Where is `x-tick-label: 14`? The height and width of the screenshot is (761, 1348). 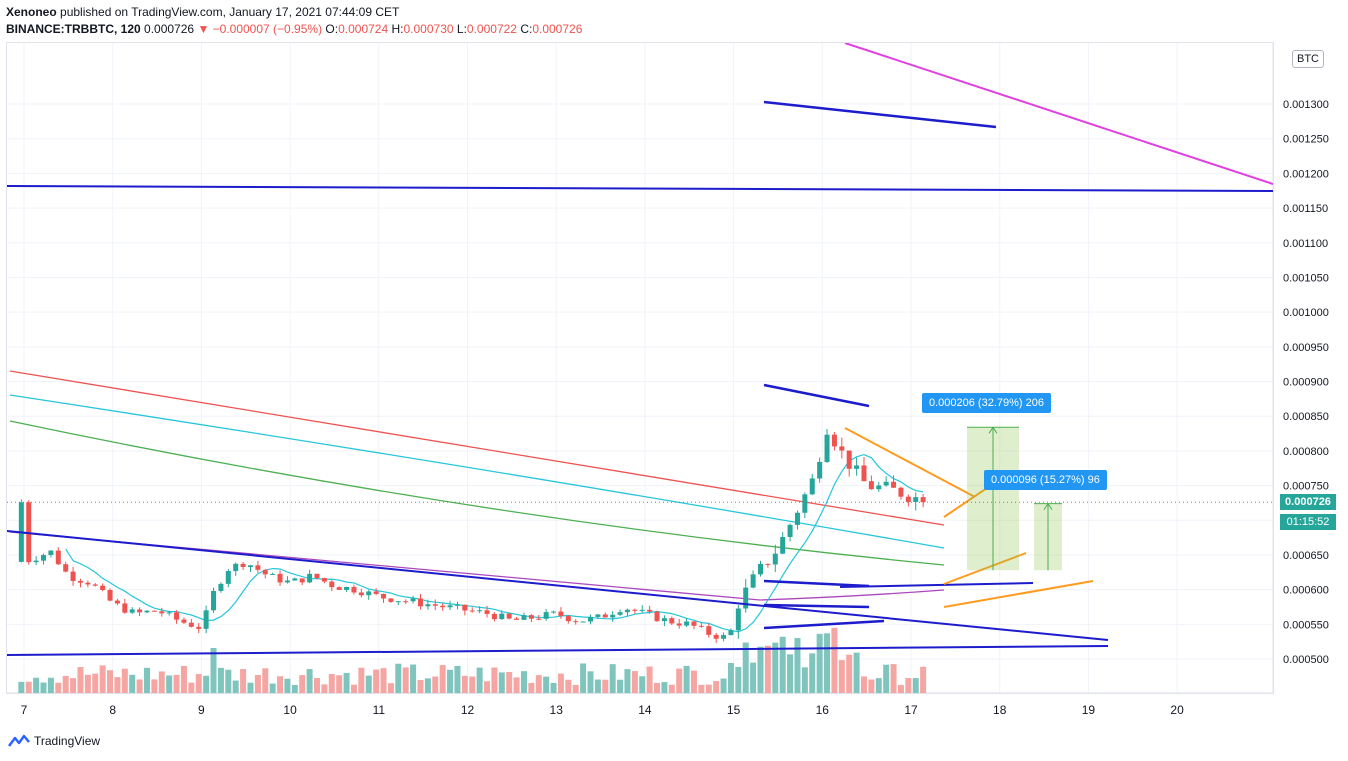
x-tick-label: 14 is located at coordinates (645, 710).